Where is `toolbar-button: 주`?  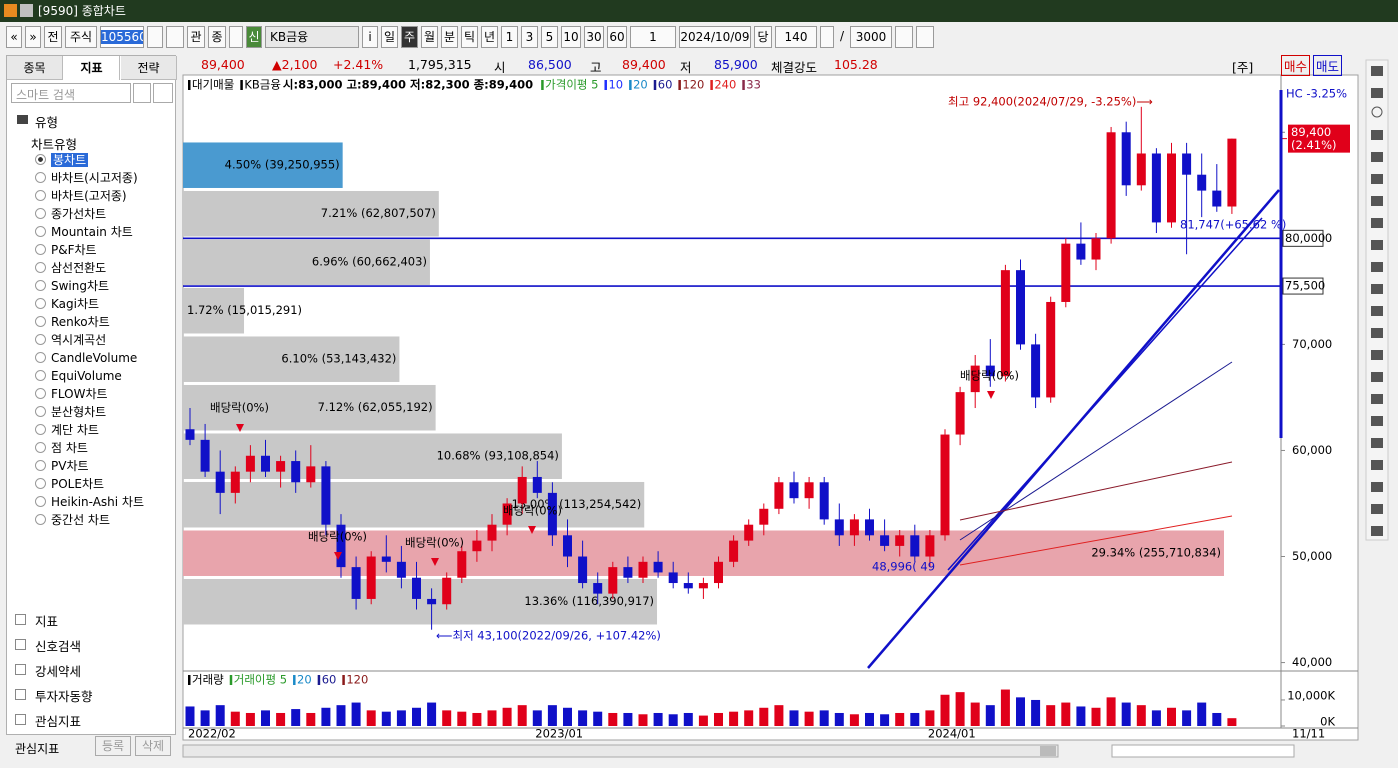 toolbar-button: 주 is located at coordinates (409, 37).